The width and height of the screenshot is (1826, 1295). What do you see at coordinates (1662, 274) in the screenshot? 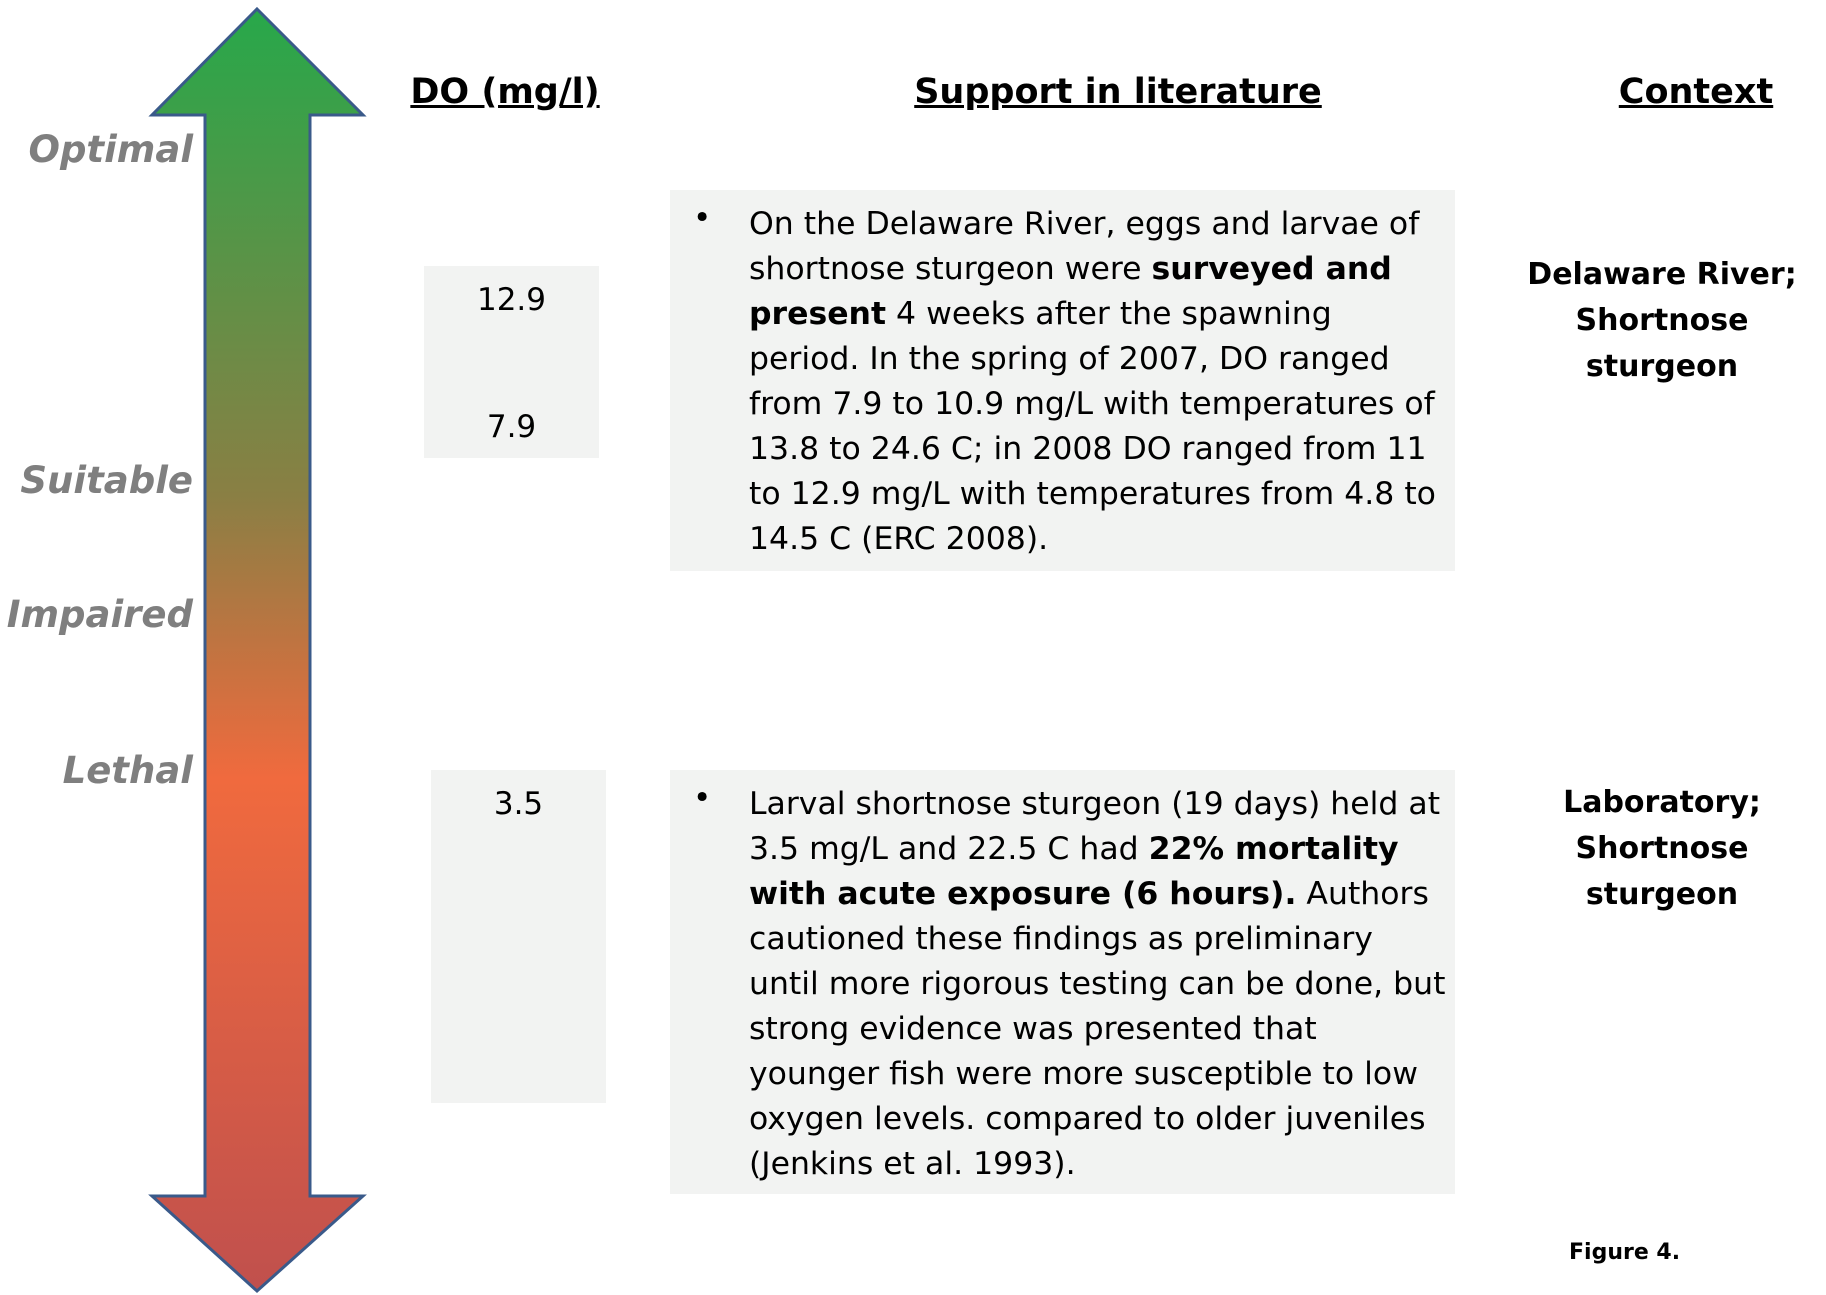
I see `context-line: Delaware River;` at bounding box center [1662, 274].